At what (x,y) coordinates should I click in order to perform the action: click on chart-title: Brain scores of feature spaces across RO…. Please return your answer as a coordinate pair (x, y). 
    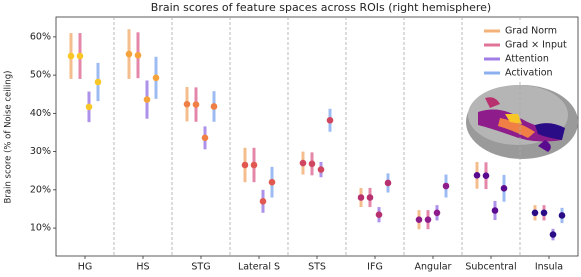
    Looking at the image, I should click on (321, 7).